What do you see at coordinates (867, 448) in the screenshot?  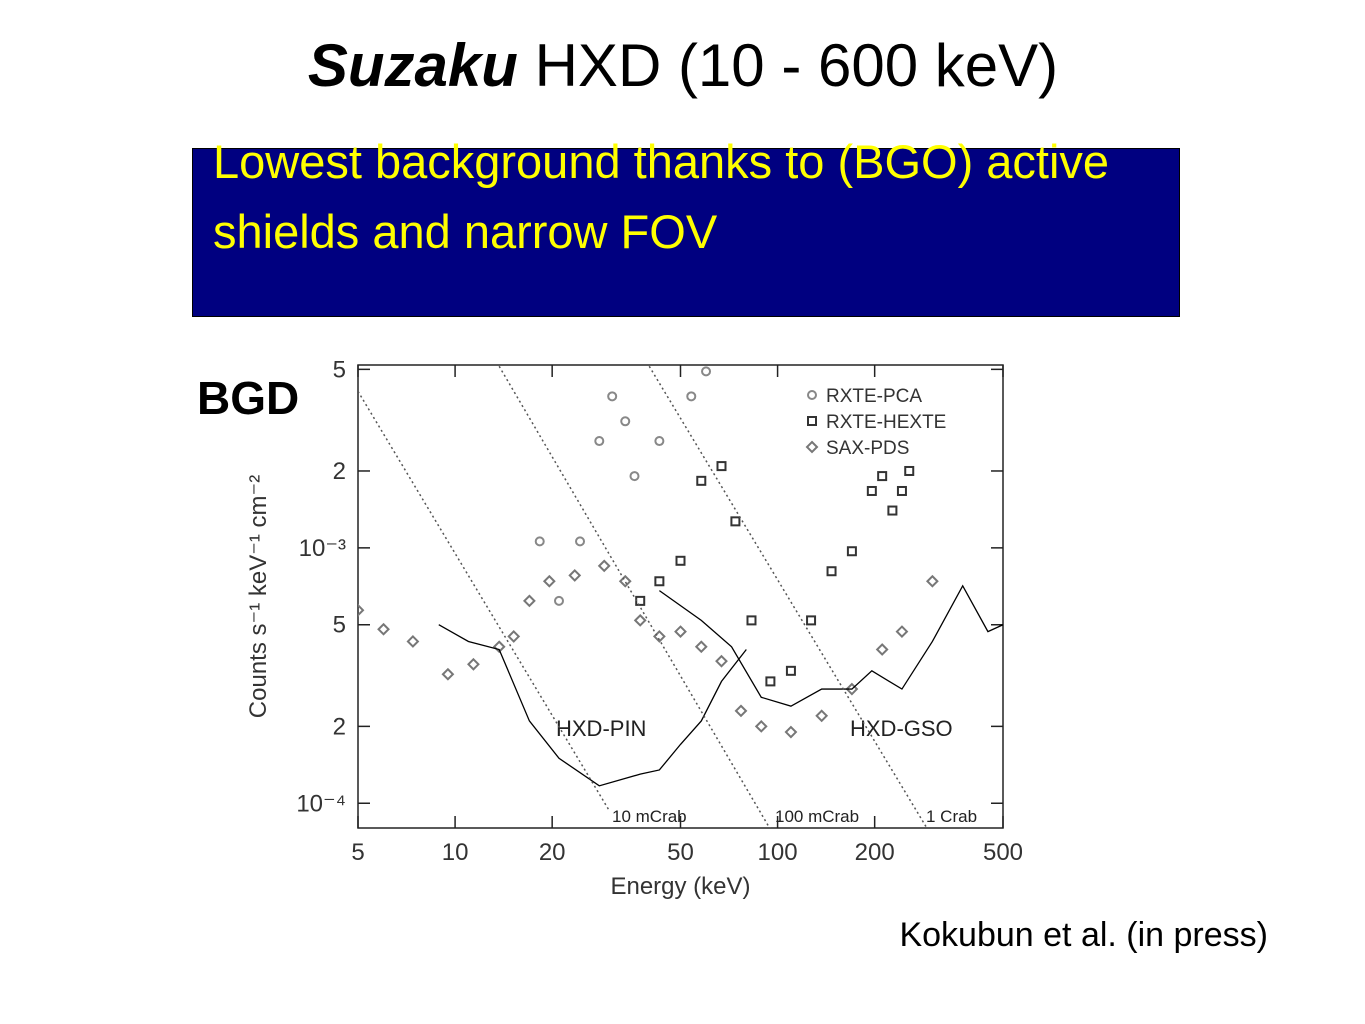 I see `legend-label: SAX-PDS` at bounding box center [867, 448].